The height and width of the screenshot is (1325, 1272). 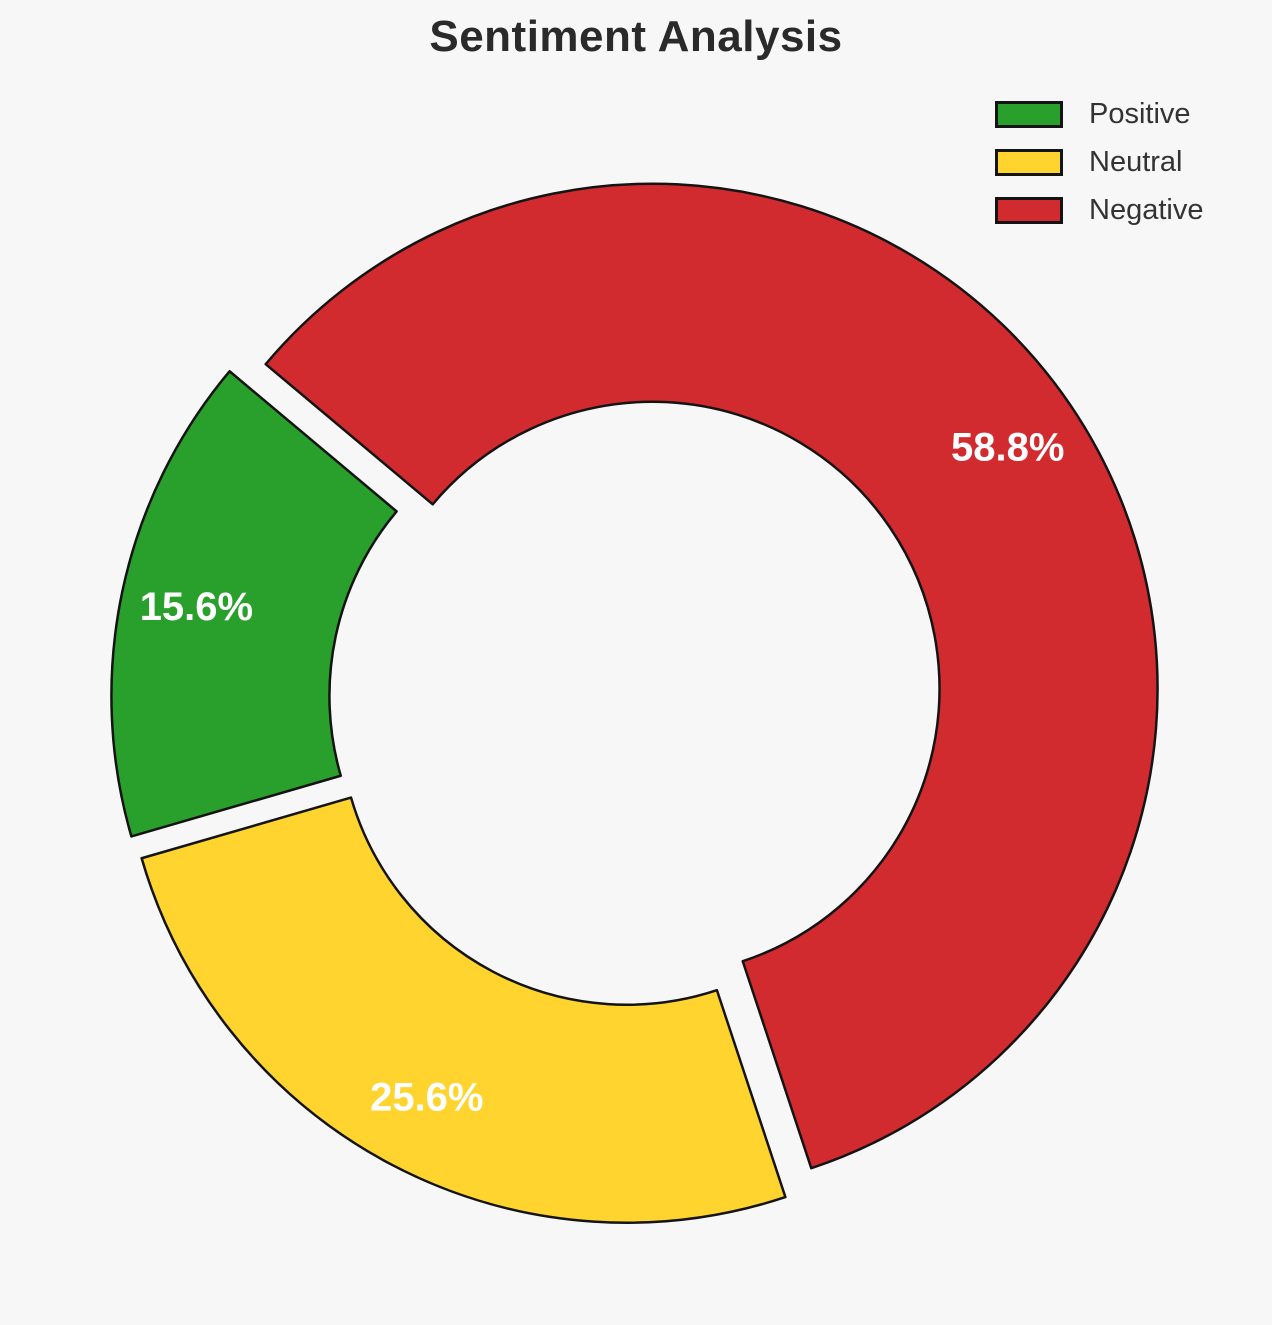 What do you see at coordinates (196, 607) in the screenshot?
I see `pie-slice-label-positive: 15.6%` at bounding box center [196, 607].